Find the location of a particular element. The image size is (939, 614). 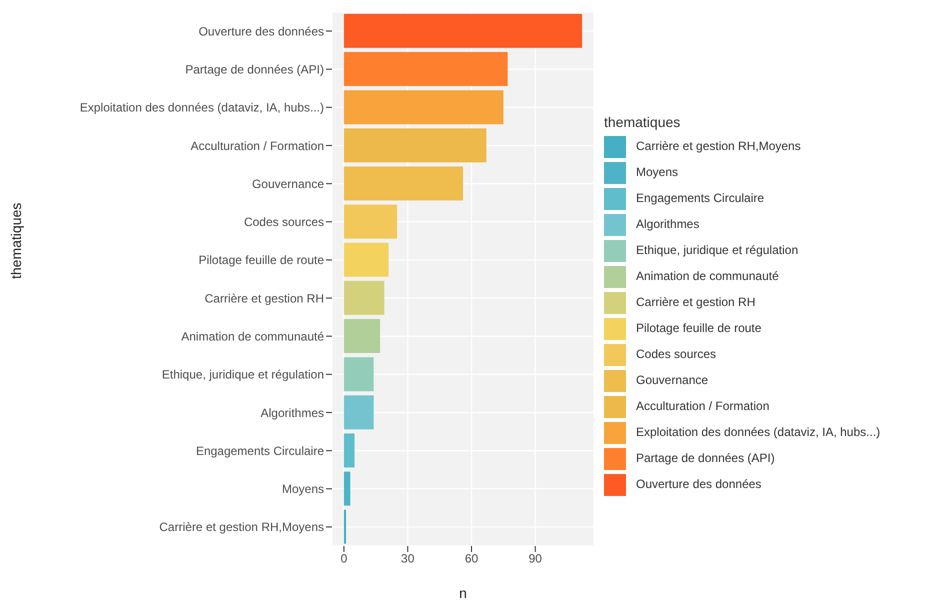

legend-label: Carrière et gestion RH is located at coordinates (696, 302).